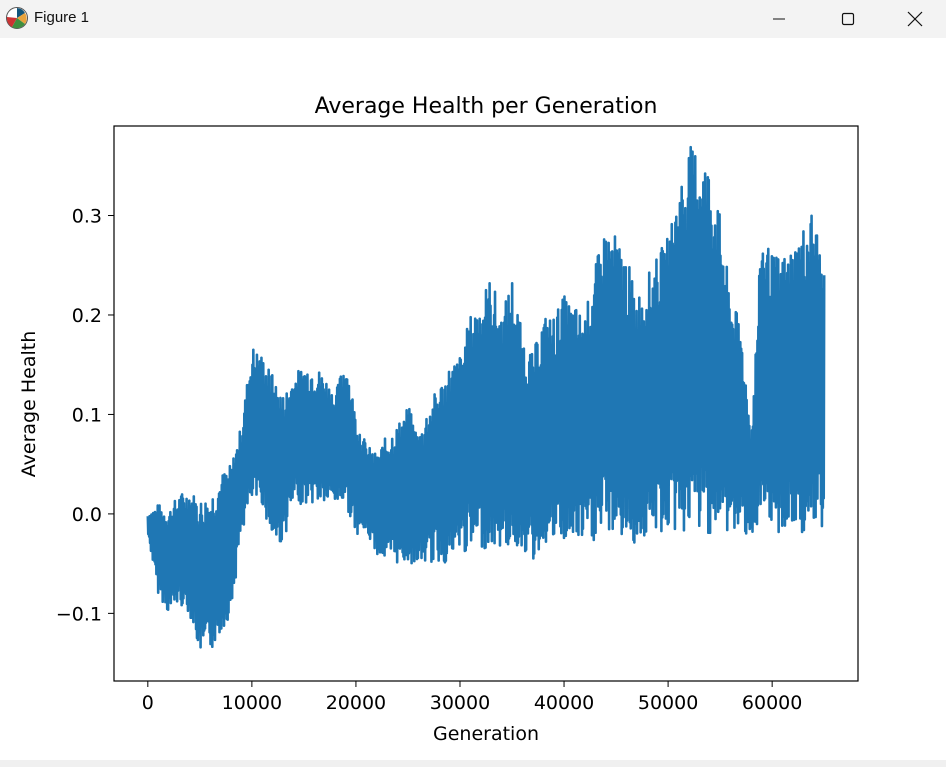 The width and height of the screenshot is (946, 767). What do you see at coordinates (473, 763) in the screenshot?
I see `status-strip` at bounding box center [473, 763].